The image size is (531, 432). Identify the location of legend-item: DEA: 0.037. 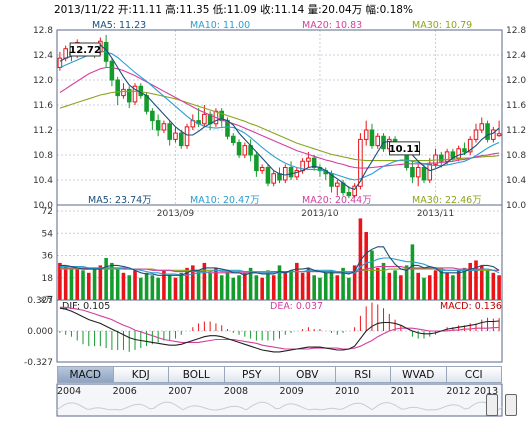
(297, 306).